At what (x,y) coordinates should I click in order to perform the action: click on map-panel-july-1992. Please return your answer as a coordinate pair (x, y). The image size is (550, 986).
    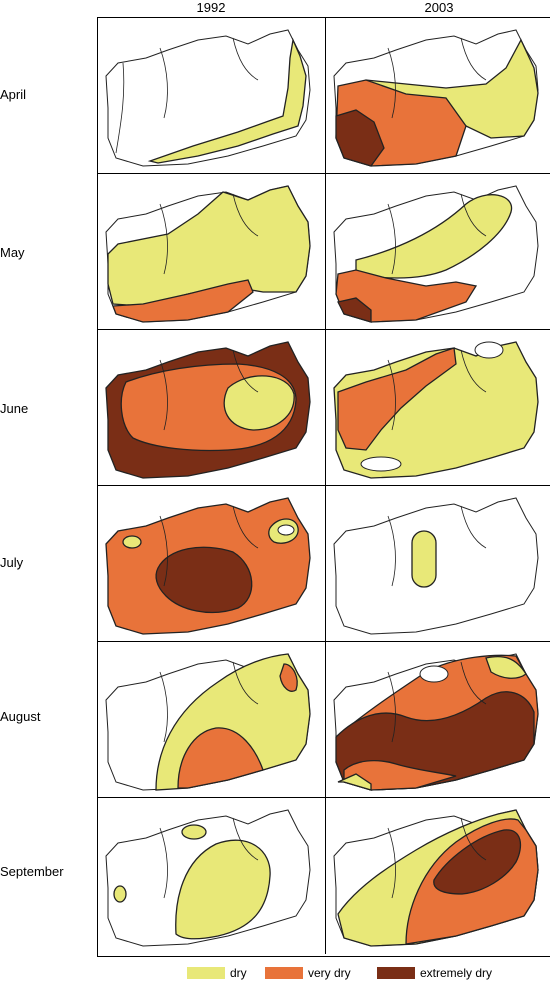
    Looking at the image, I should click on (212, 564).